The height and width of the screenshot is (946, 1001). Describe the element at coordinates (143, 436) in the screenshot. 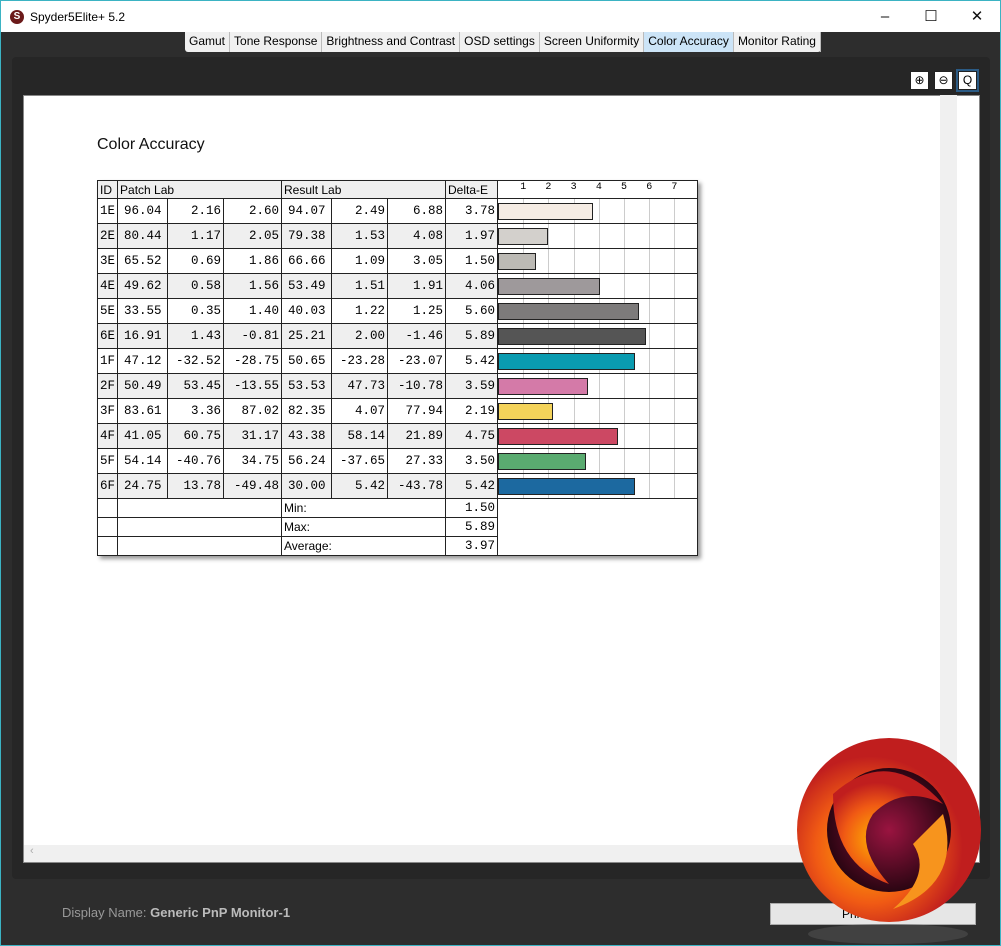

I see `patch-lab-value: 41.05` at that location.